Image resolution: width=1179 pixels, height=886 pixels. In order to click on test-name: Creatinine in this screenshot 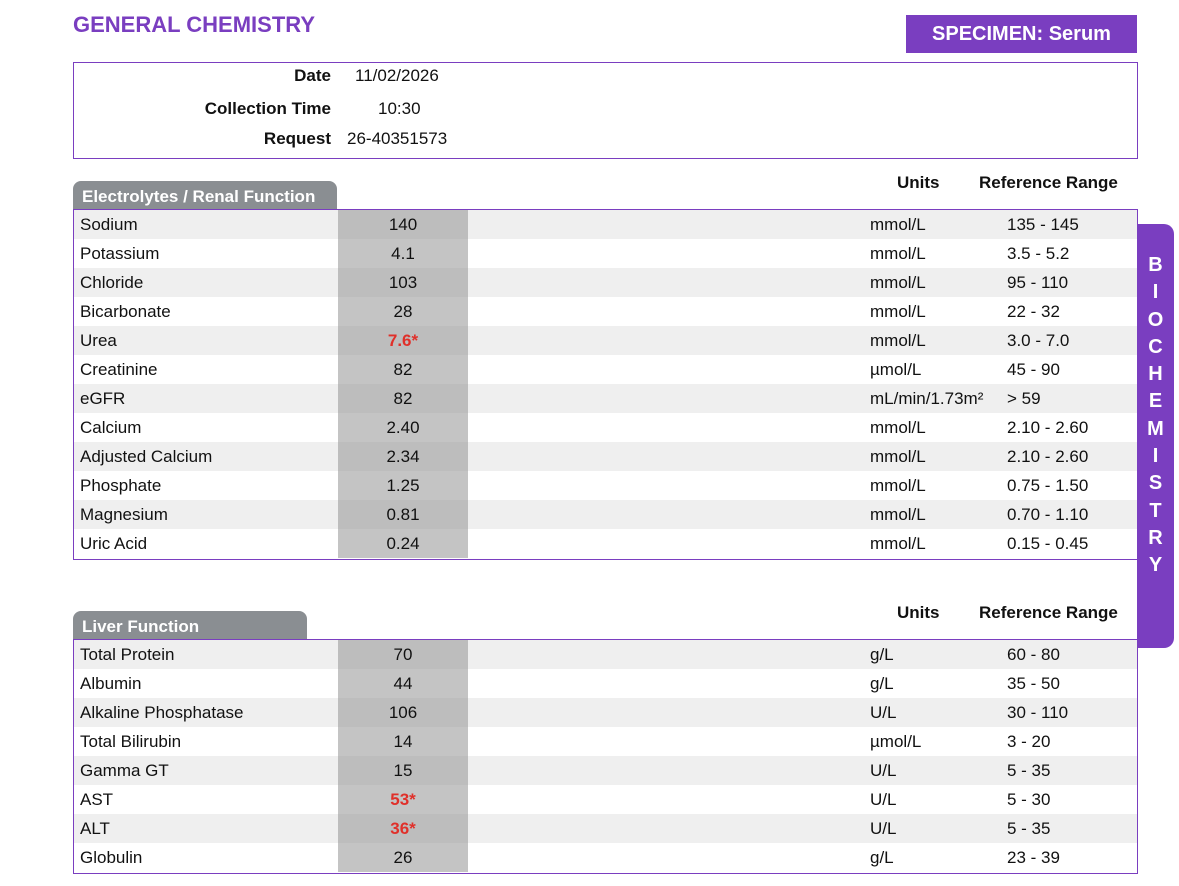, I will do `click(119, 369)`.